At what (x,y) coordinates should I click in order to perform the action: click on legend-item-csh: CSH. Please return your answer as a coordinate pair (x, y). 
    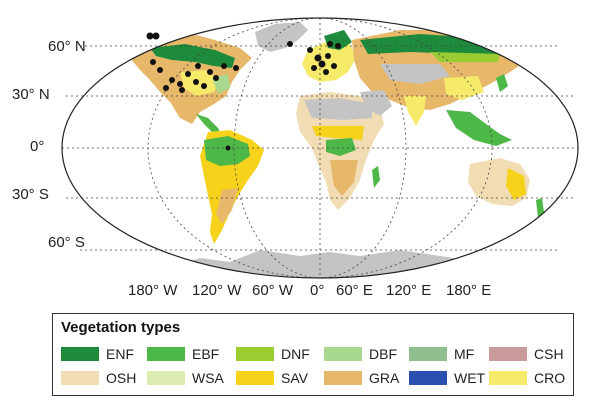
    Looking at the image, I should click on (526, 354).